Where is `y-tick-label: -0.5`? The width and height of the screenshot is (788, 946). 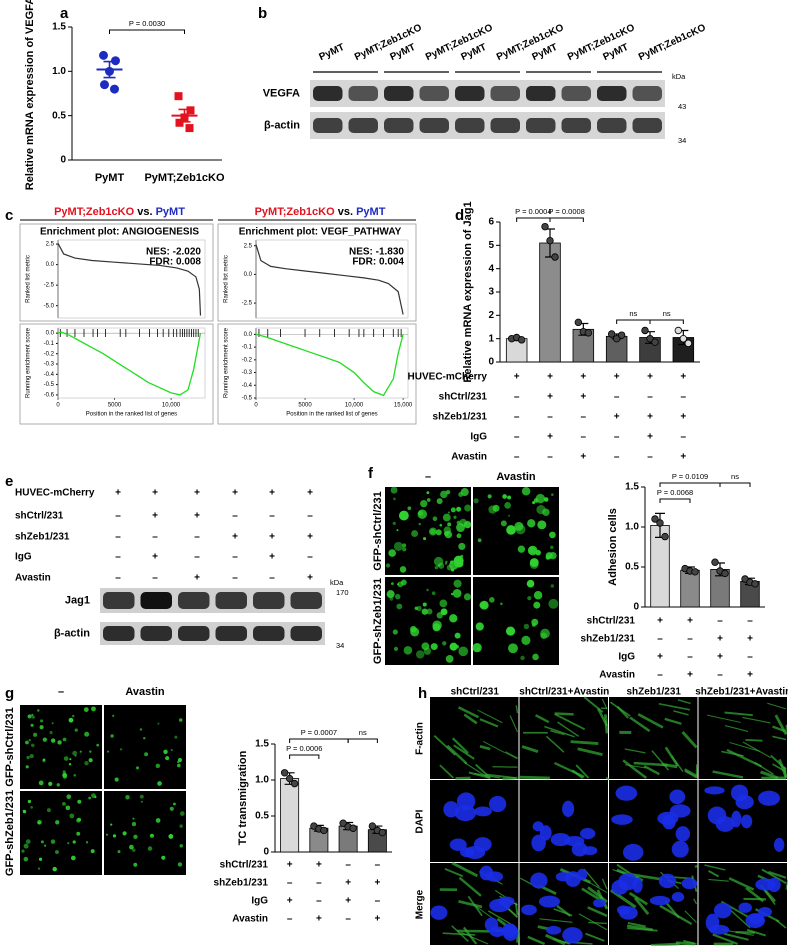
y-tick-label: -0.5 is located at coordinates (49, 385).